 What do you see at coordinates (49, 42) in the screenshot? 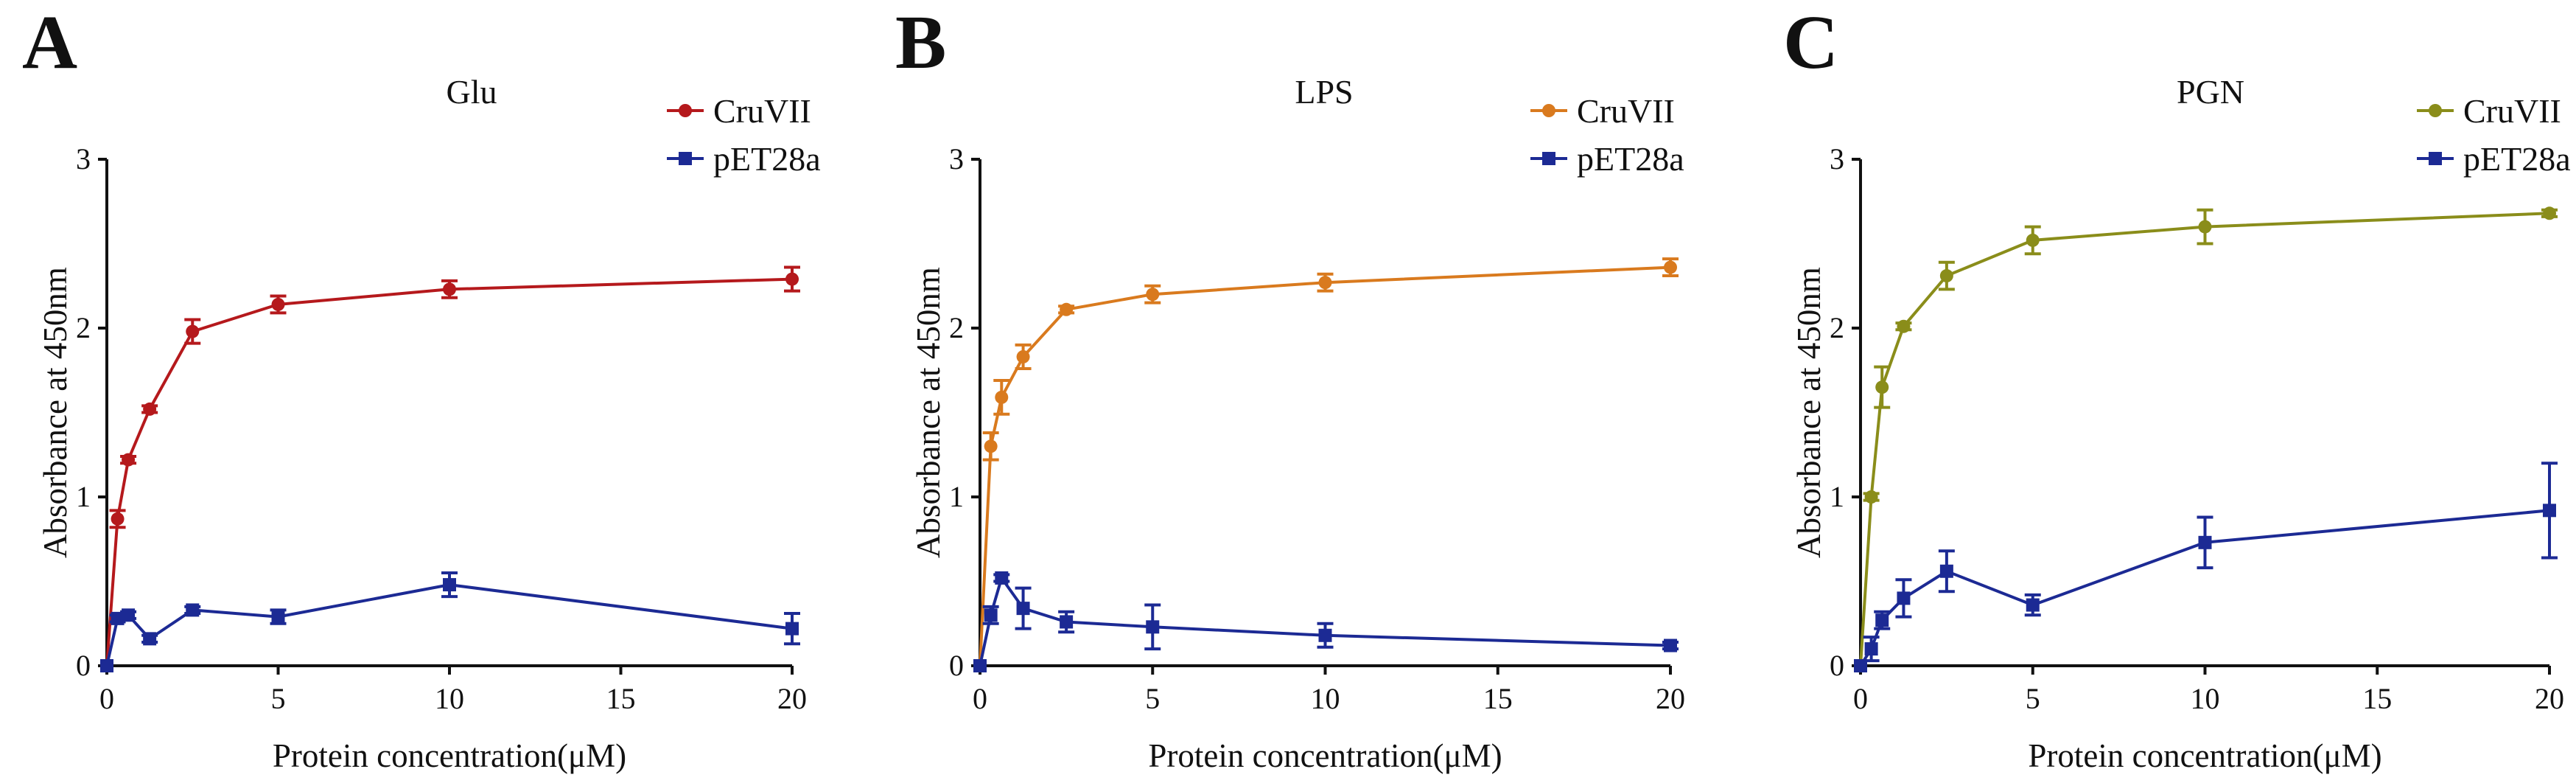
I see `panel-letter: A` at bounding box center [49, 42].